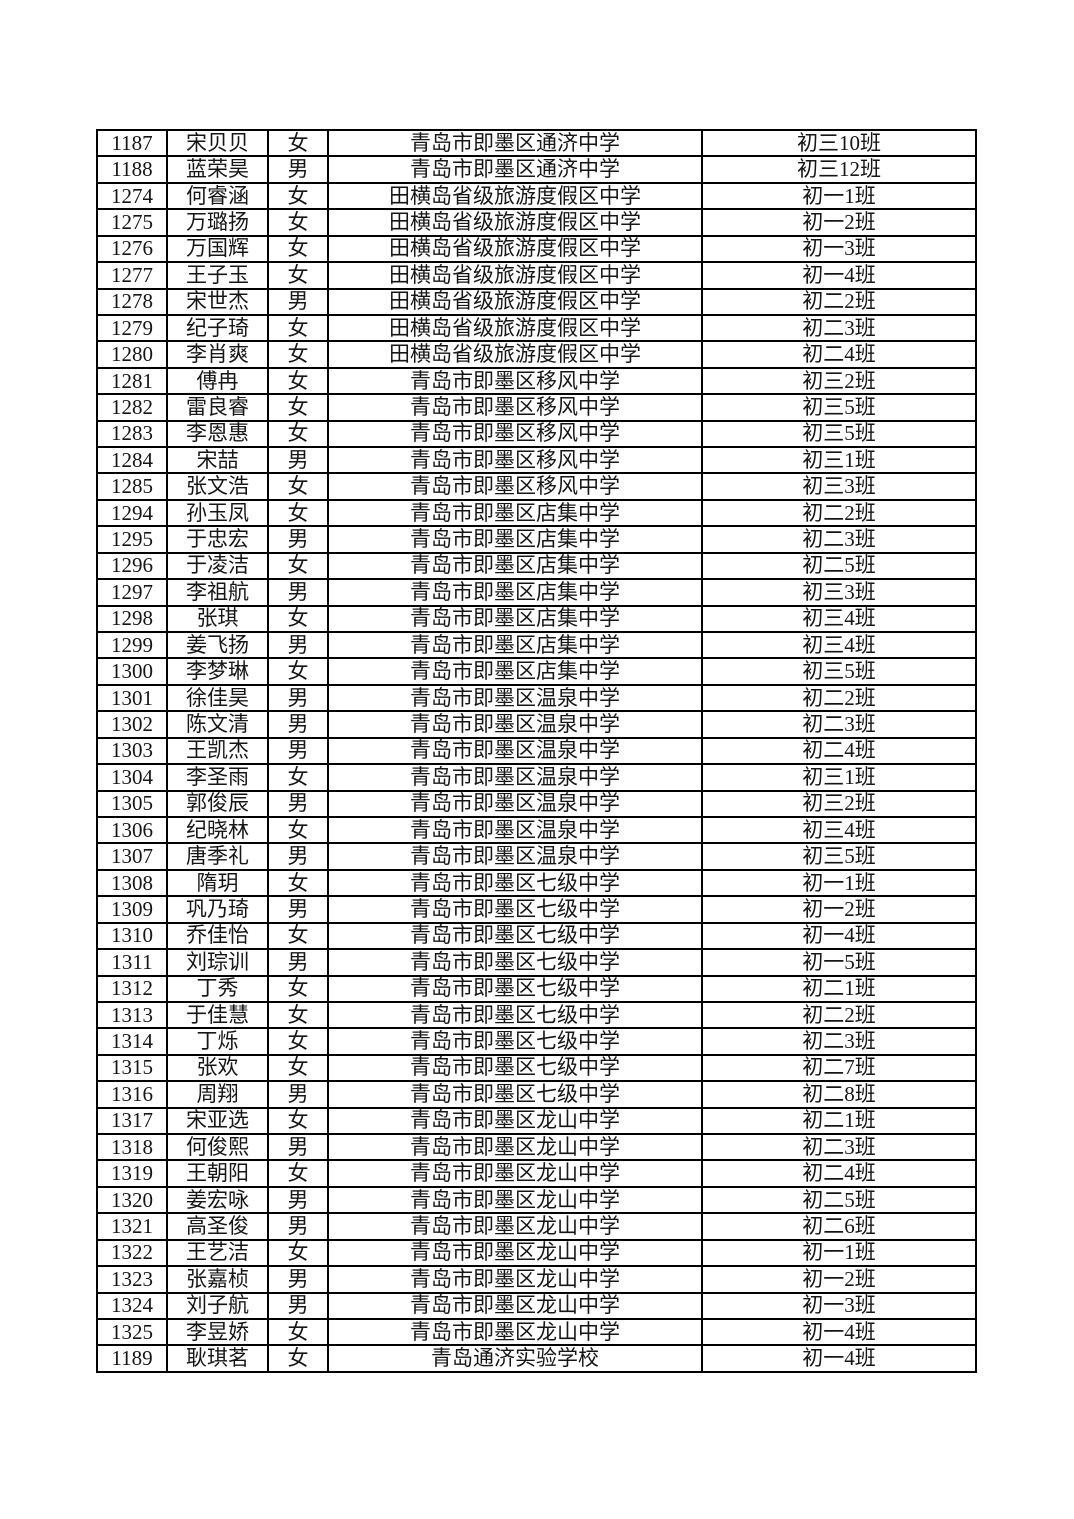  What do you see at coordinates (132, 645) in the screenshot?
I see `cell-student-id: 1299` at bounding box center [132, 645].